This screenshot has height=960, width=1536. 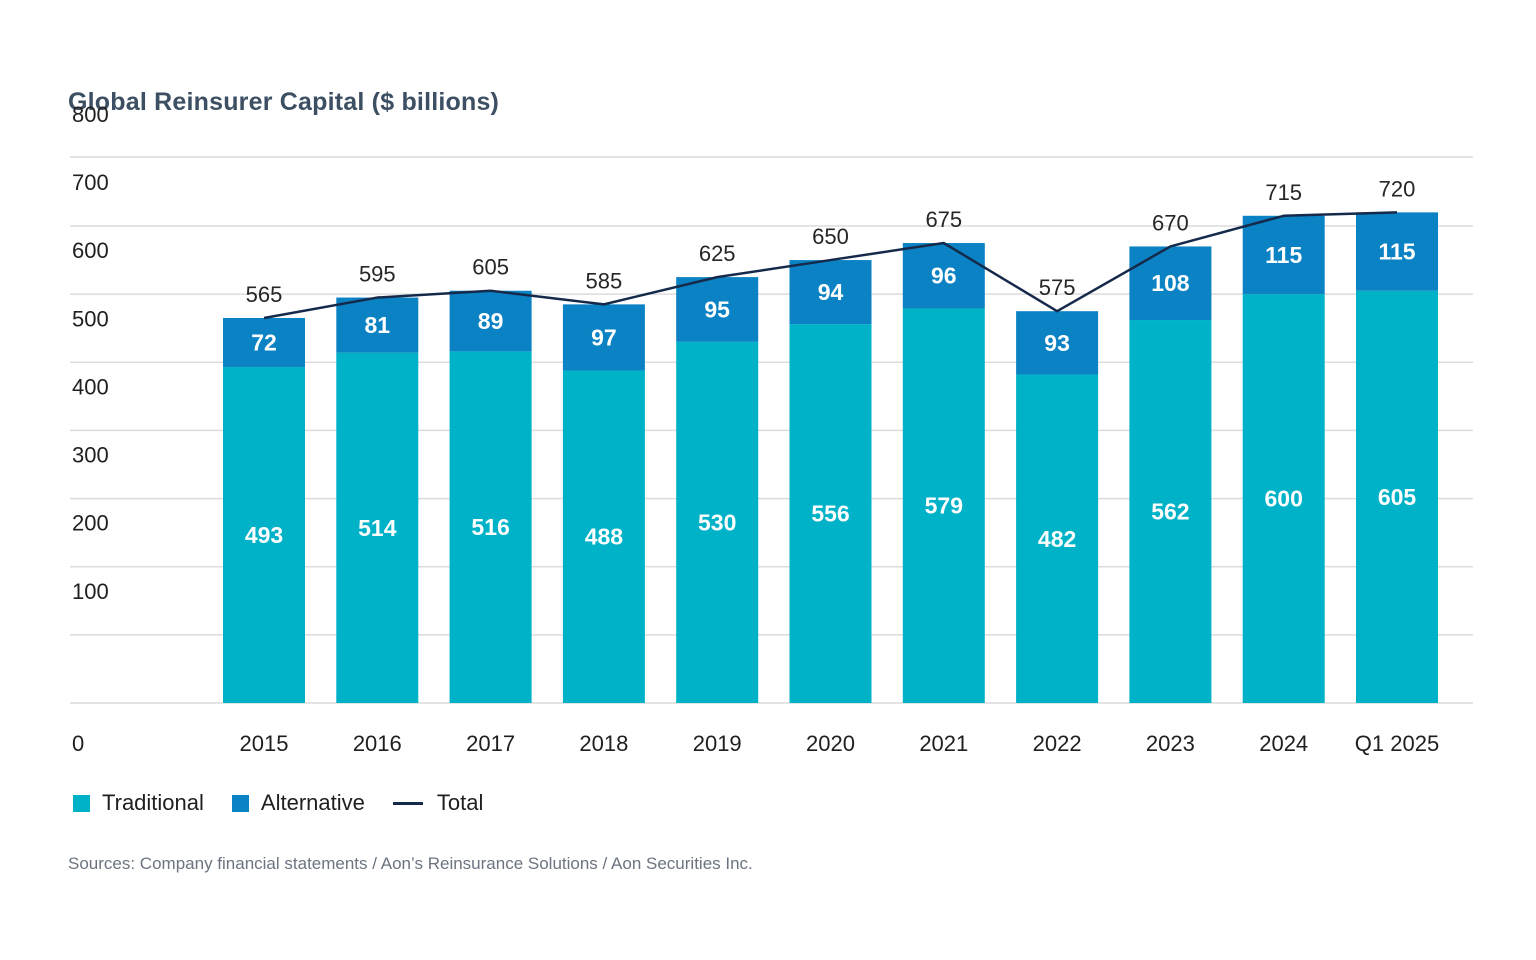 I want to click on y-tick-label: 600, so click(x=90, y=250).